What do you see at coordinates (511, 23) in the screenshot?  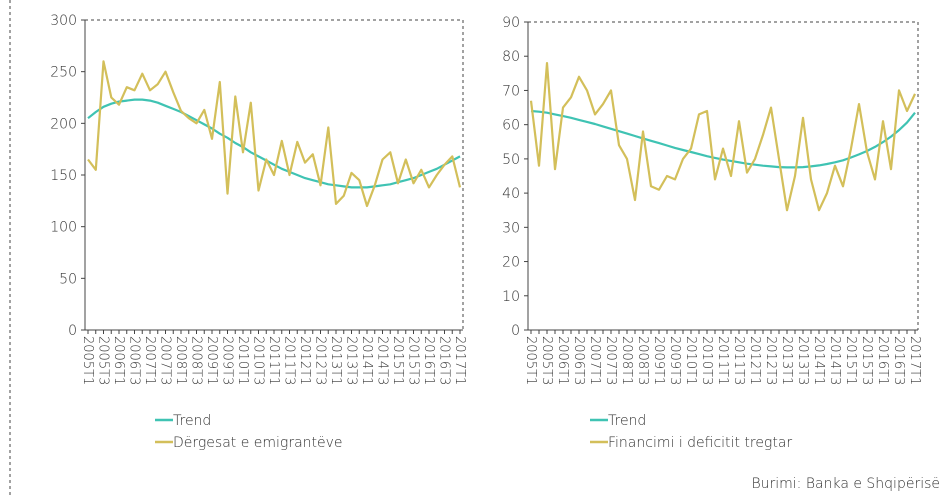 I see `y-tick-label: 90` at bounding box center [511, 23].